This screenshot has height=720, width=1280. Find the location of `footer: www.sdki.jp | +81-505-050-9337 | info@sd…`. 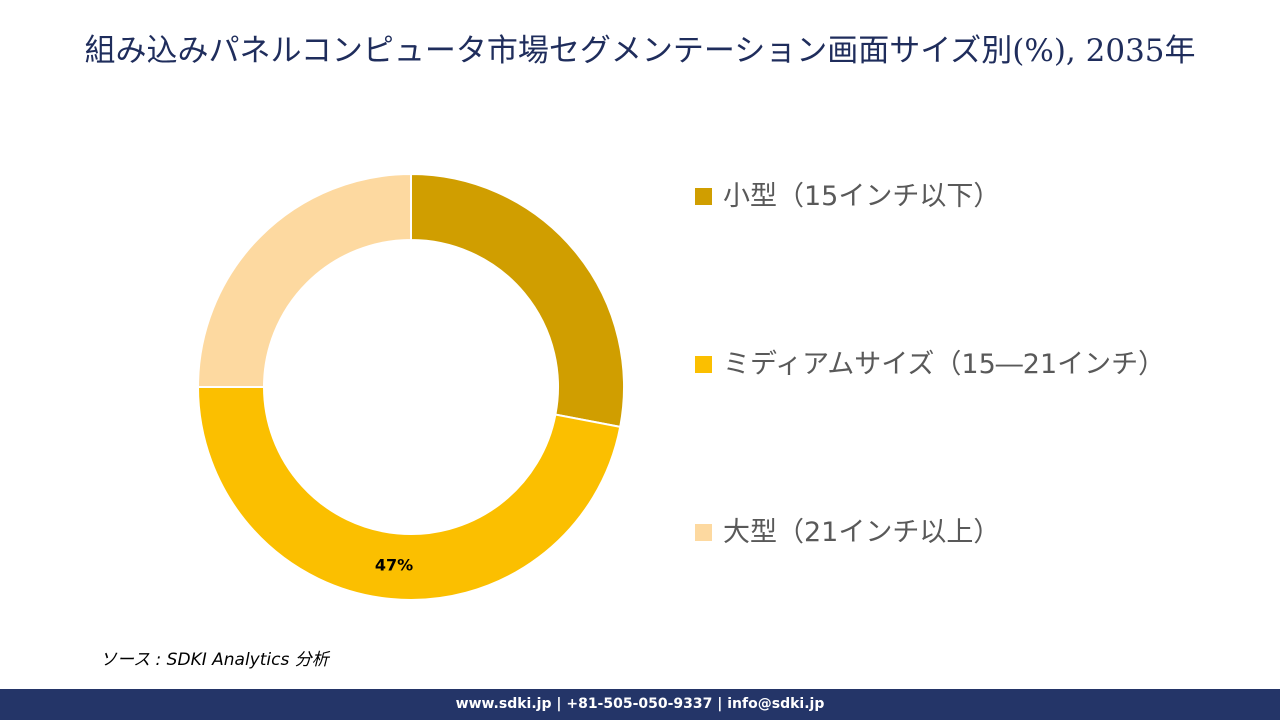

footer: www.sdki.jp | +81-505-050-9337 | info@sd… is located at coordinates (640, 704).